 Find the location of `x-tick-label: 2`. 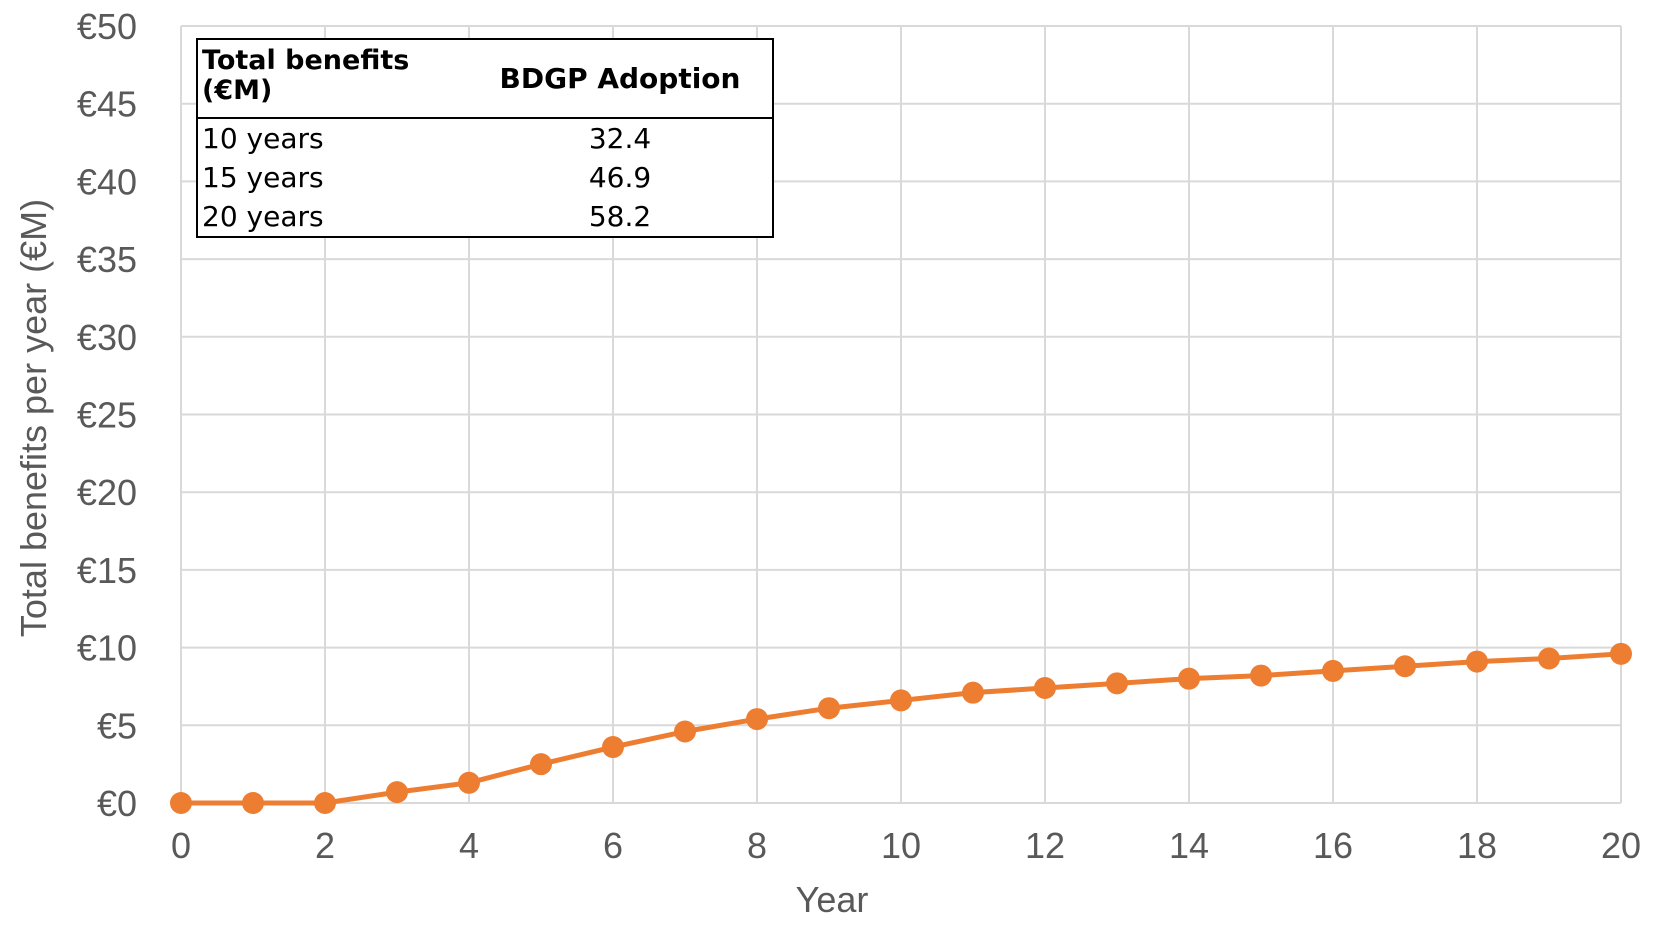

x-tick-label: 2 is located at coordinates (325, 845).